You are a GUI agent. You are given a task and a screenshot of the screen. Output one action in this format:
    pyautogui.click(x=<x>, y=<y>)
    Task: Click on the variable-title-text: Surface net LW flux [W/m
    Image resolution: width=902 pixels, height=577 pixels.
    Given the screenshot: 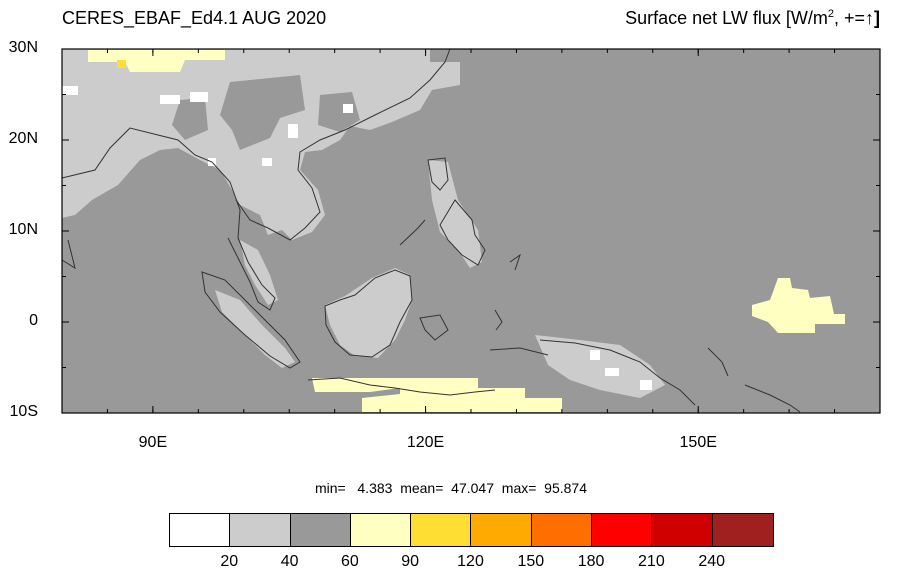 What is the action you would take?
    pyautogui.click(x=726, y=18)
    